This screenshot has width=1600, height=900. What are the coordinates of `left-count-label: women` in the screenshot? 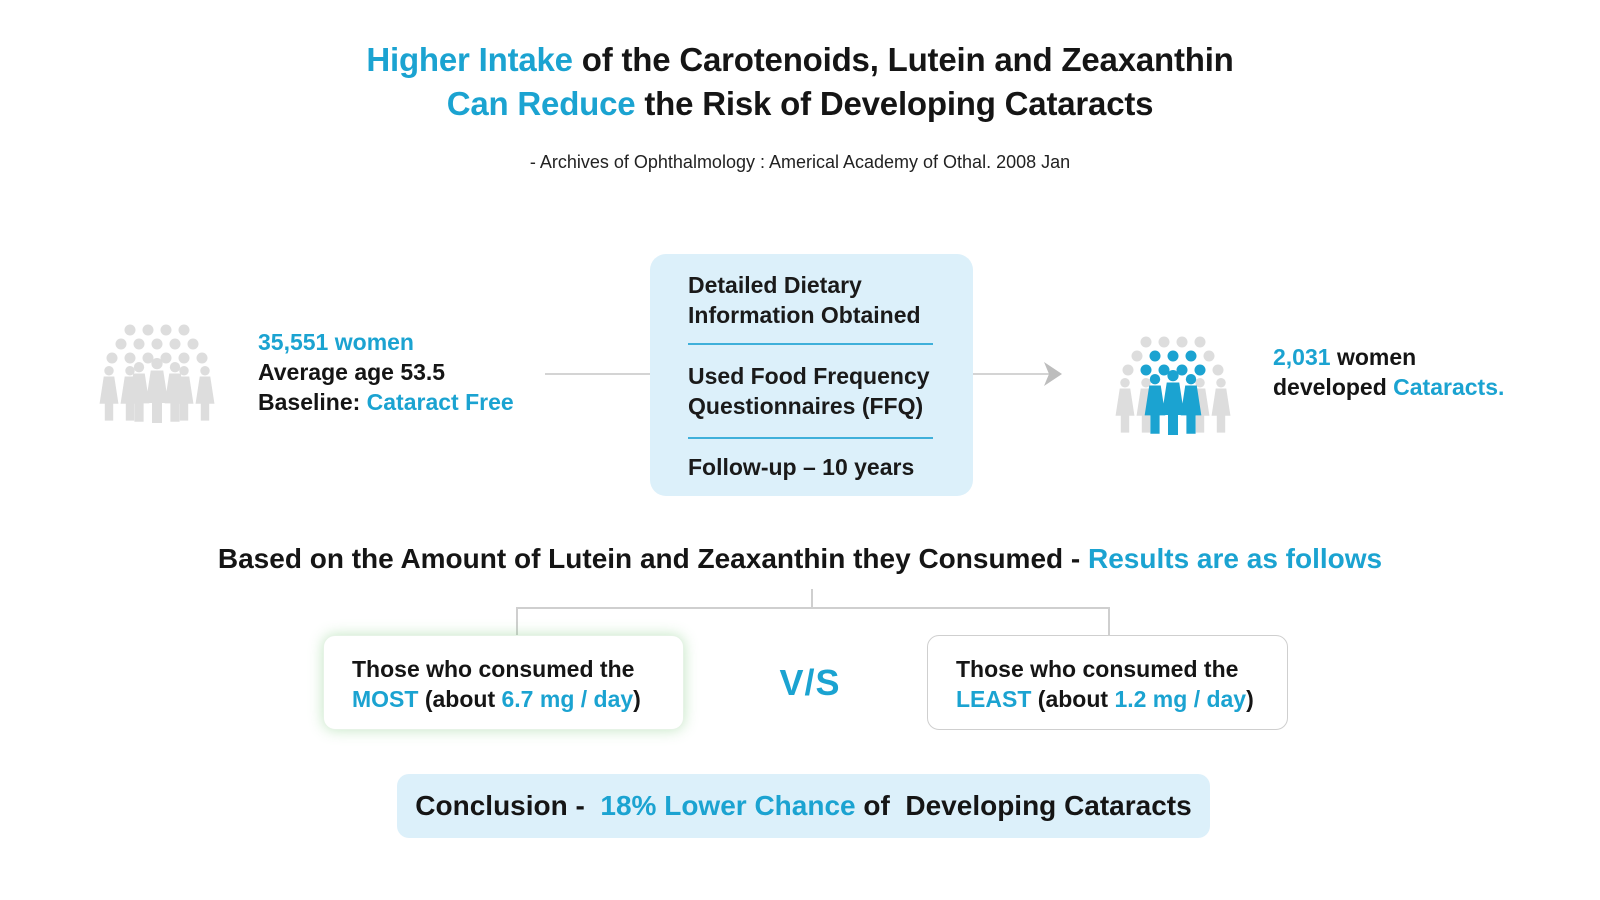 It's located at (371, 342).